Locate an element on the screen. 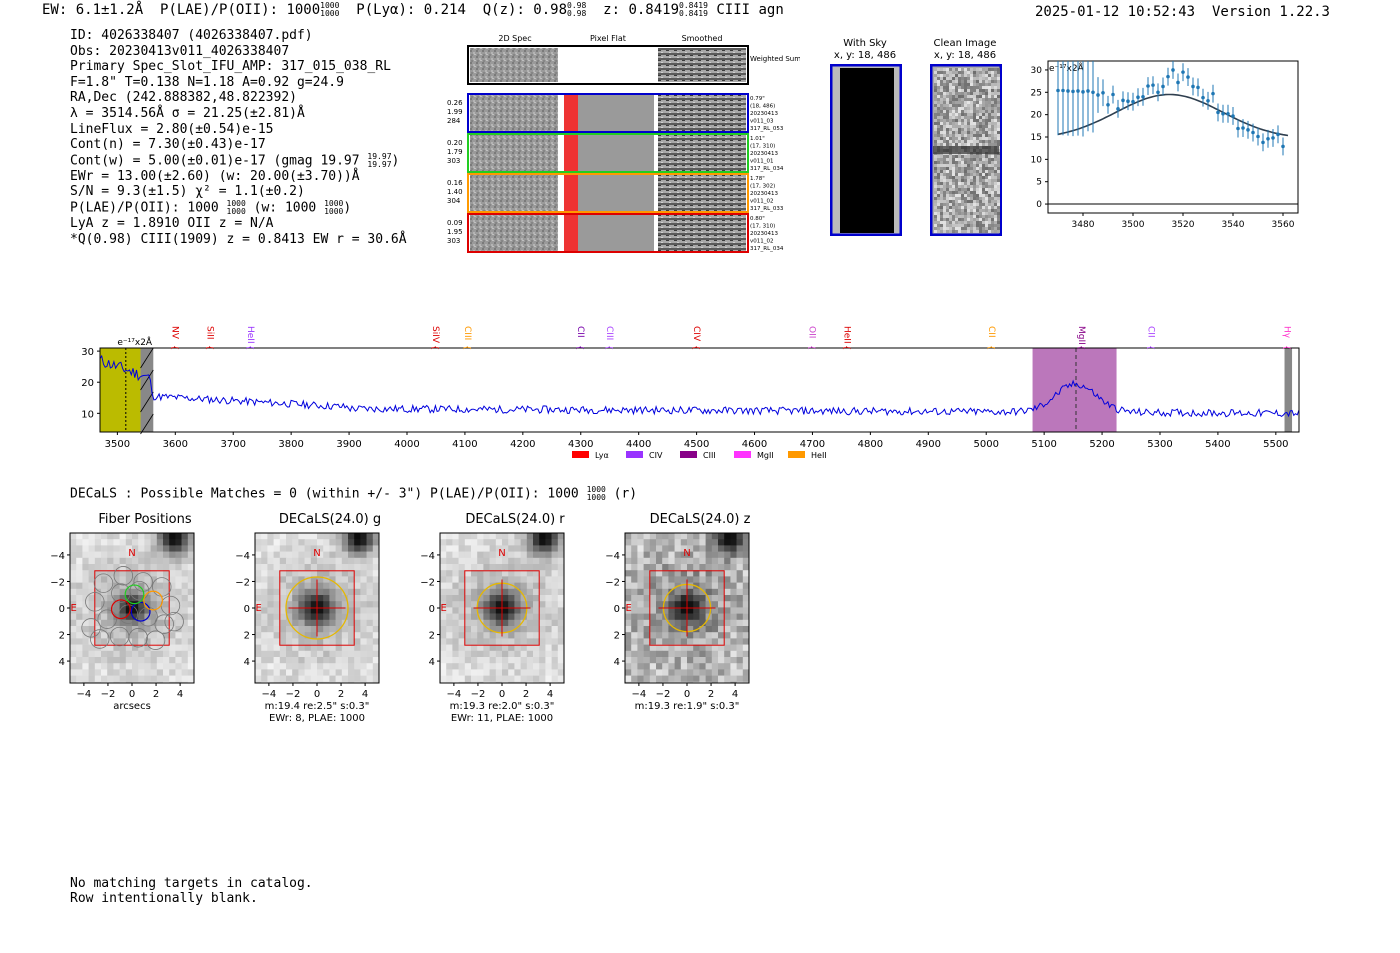  fiber-circle is located at coordinates (155, 640).